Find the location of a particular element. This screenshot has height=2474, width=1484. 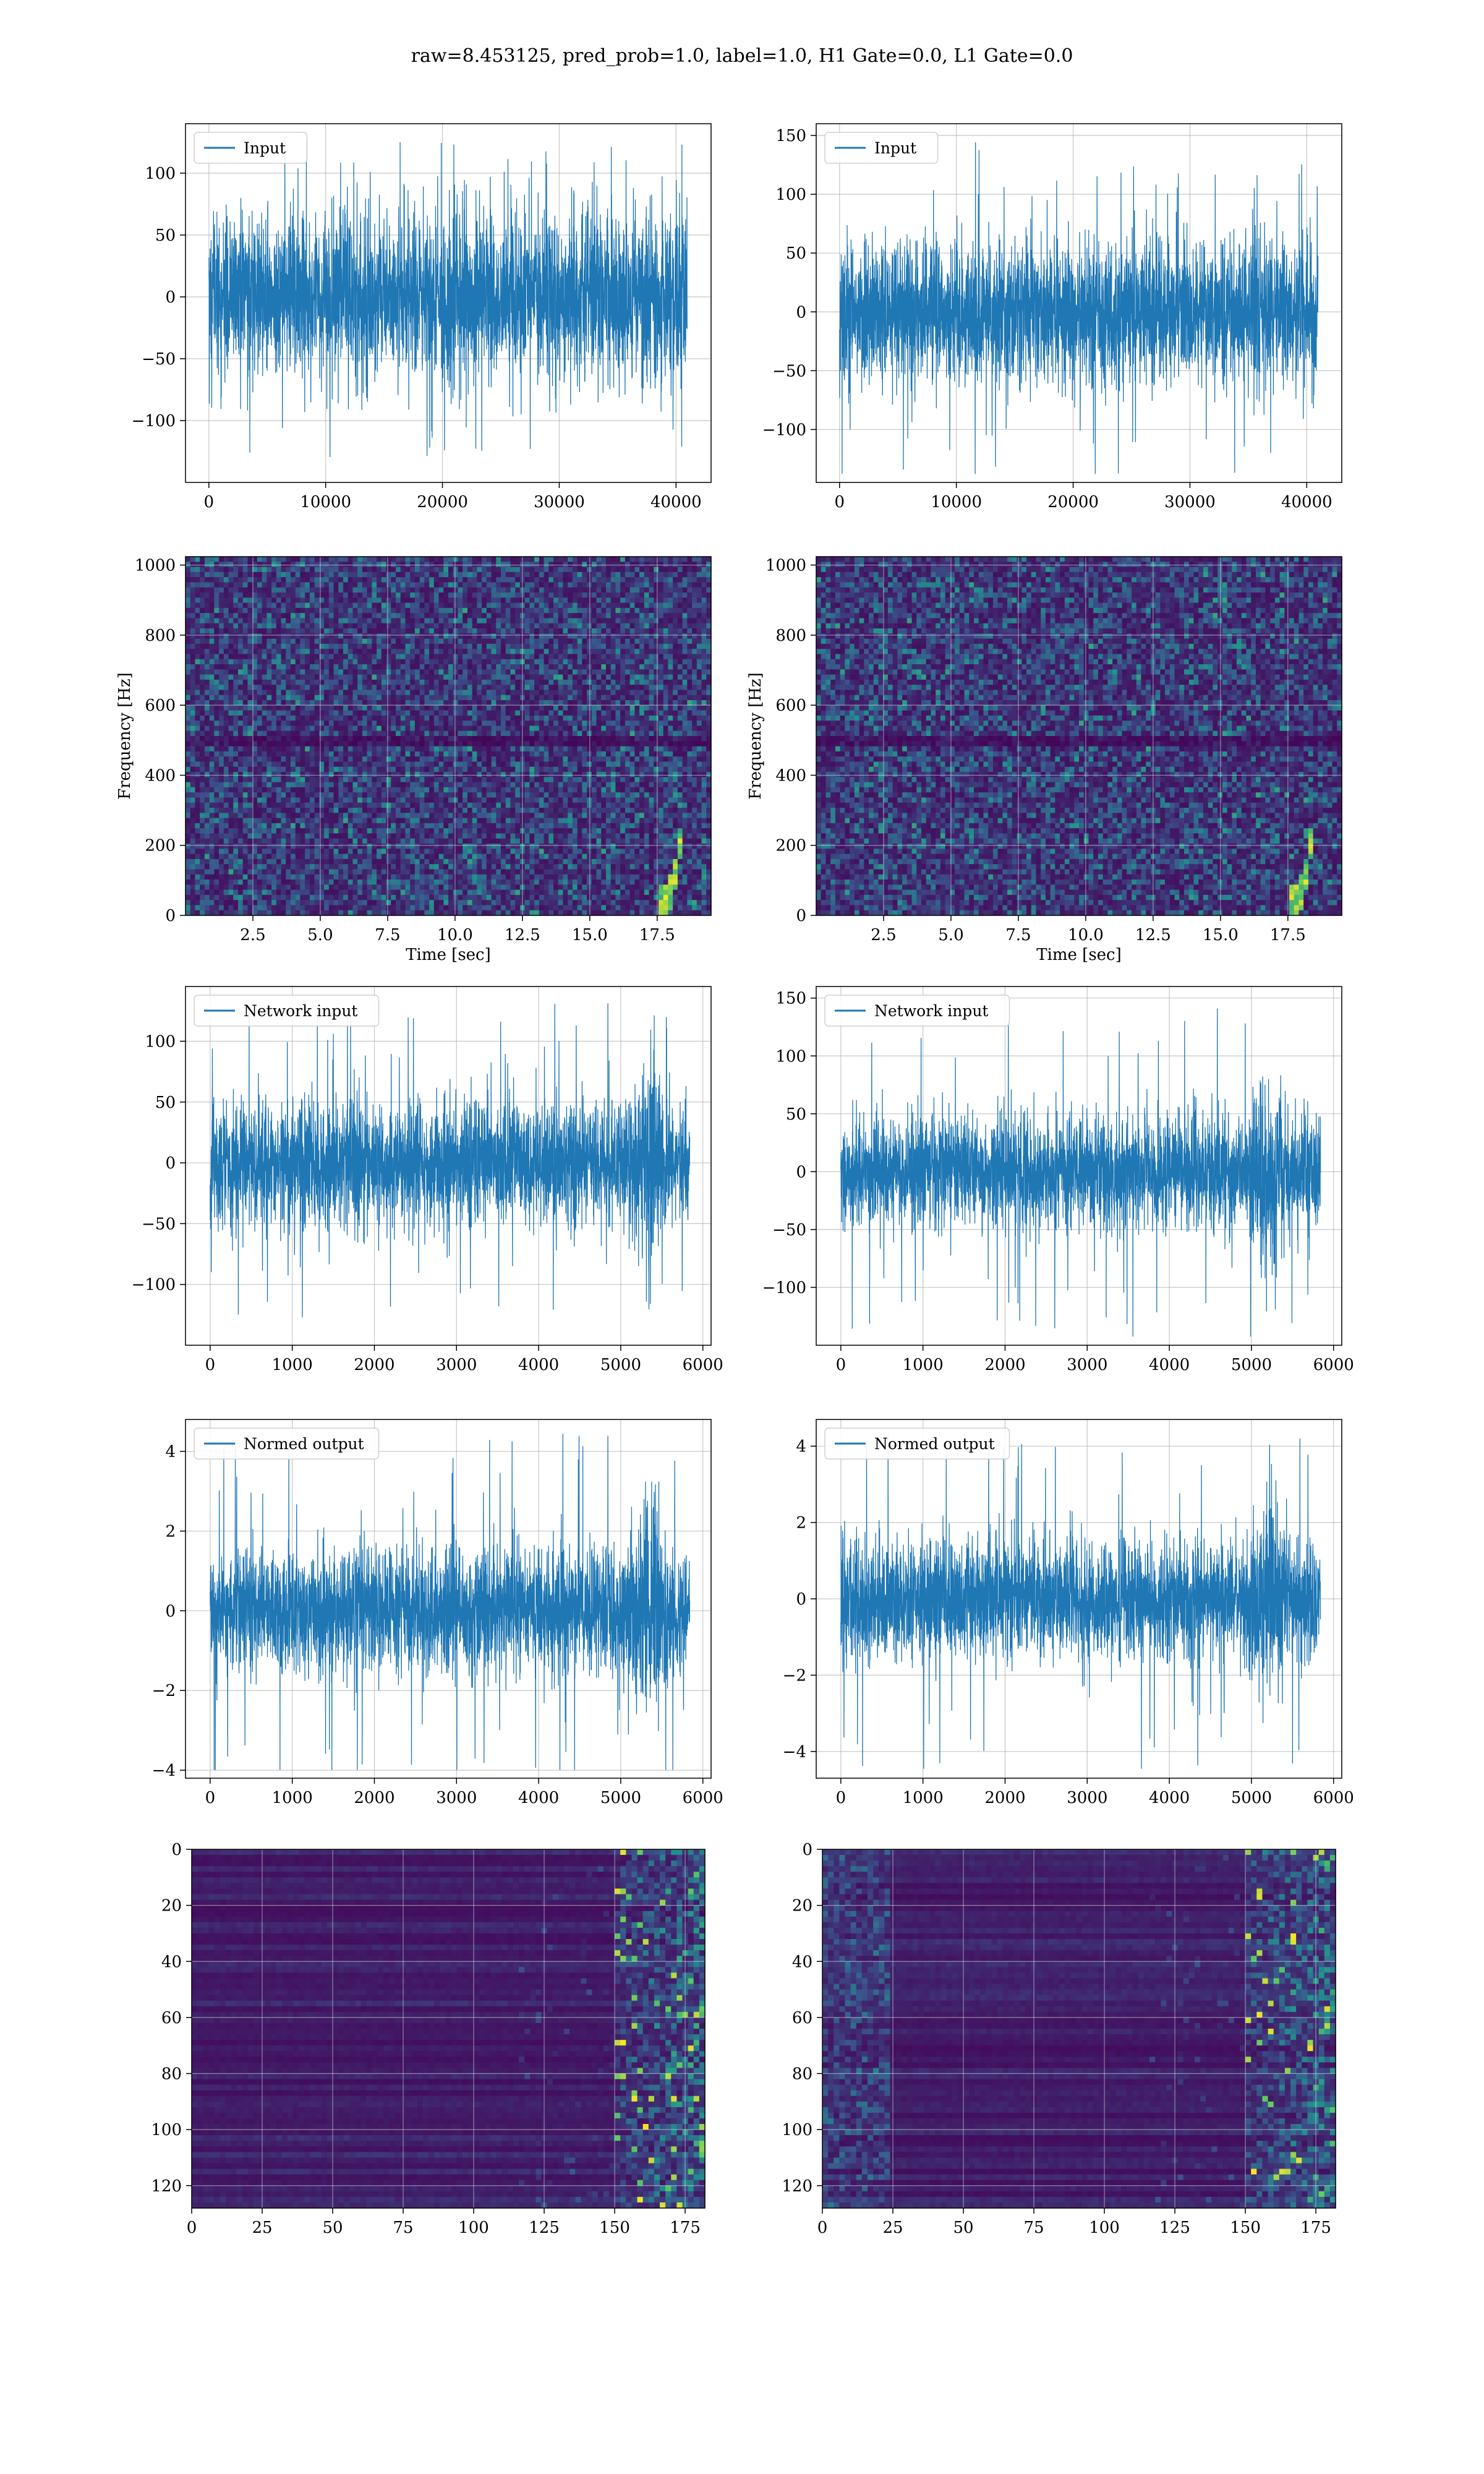

y-tick-label: 1000 is located at coordinates (155, 566).